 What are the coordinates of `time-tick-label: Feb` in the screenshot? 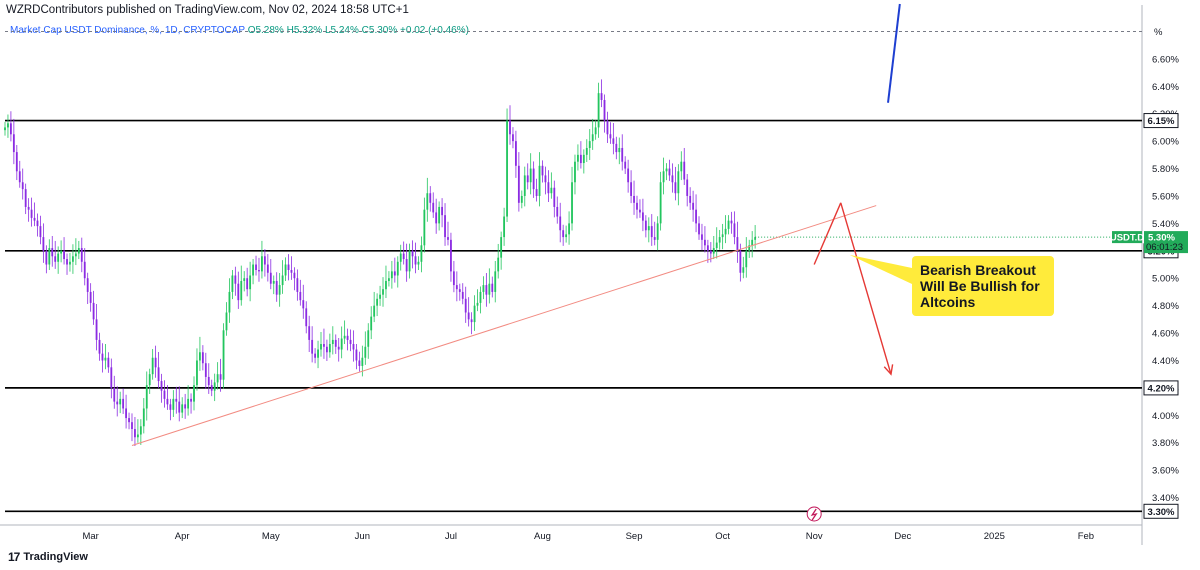 It's located at (1086, 536).